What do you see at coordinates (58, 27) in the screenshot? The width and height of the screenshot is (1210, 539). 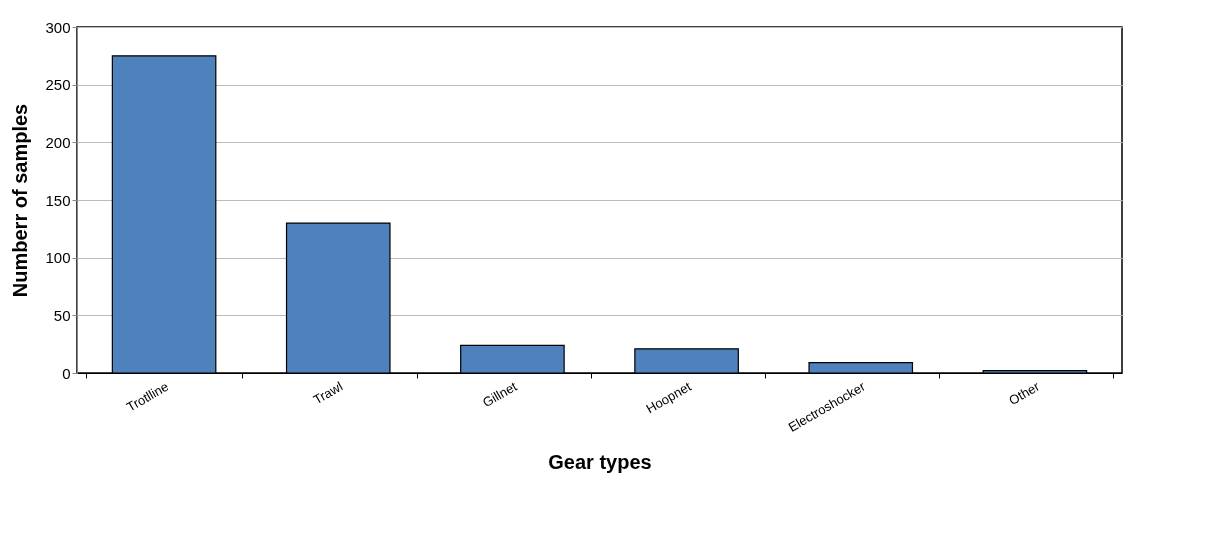 I see `y-tick-label: 300` at bounding box center [58, 27].